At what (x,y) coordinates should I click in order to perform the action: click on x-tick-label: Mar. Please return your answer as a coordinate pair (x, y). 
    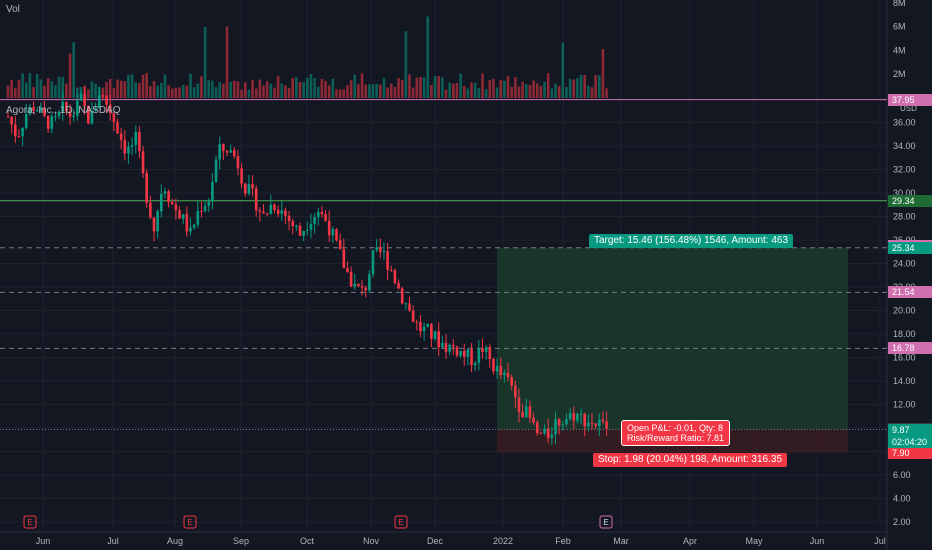
    Looking at the image, I should click on (621, 541).